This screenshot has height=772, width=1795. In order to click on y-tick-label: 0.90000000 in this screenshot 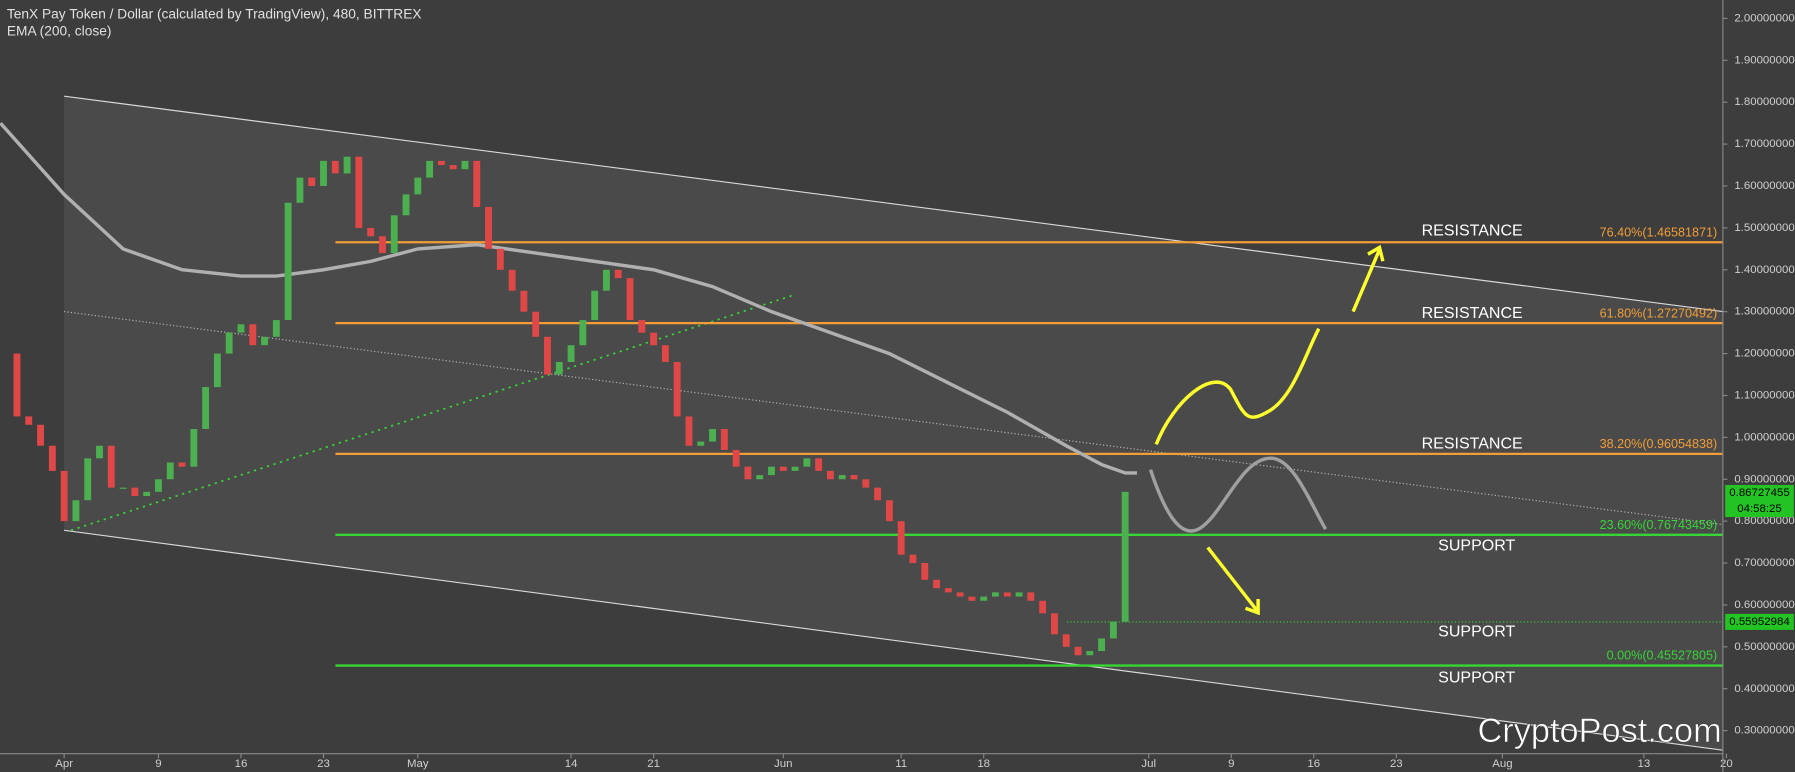, I will do `click(1764, 479)`.